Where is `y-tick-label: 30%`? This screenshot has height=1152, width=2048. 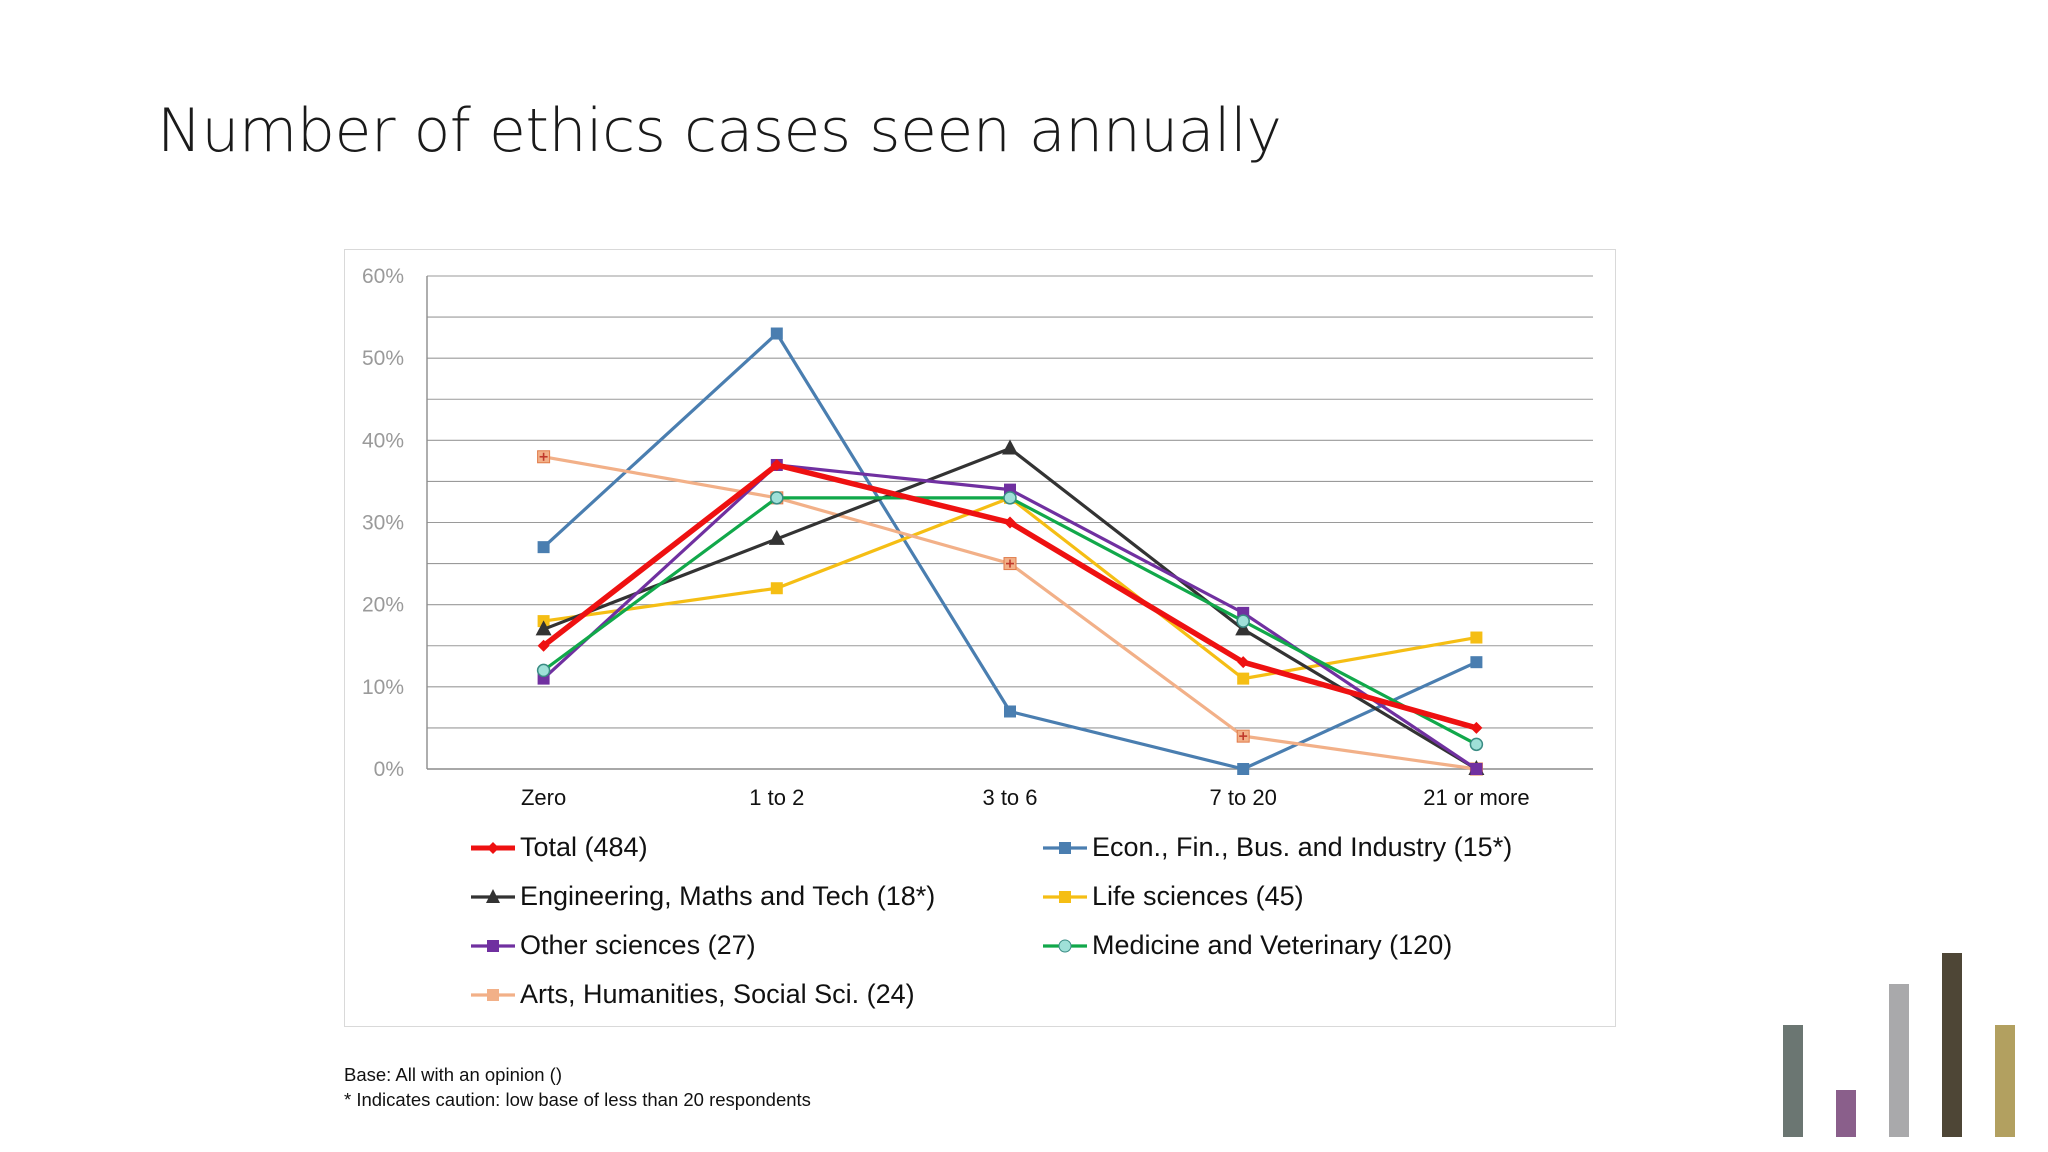
y-tick-label: 30% is located at coordinates (383, 523).